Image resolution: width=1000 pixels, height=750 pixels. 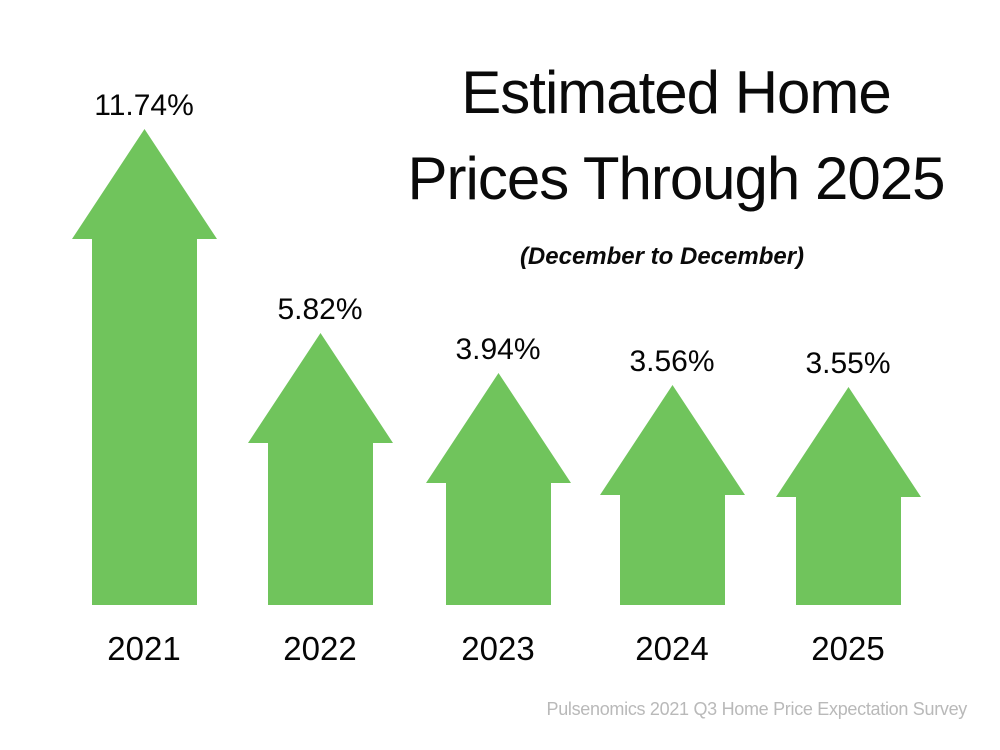 What do you see at coordinates (848, 648) in the screenshot?
I see `year-label-2025: 2025` at bounding box center [848, 648].